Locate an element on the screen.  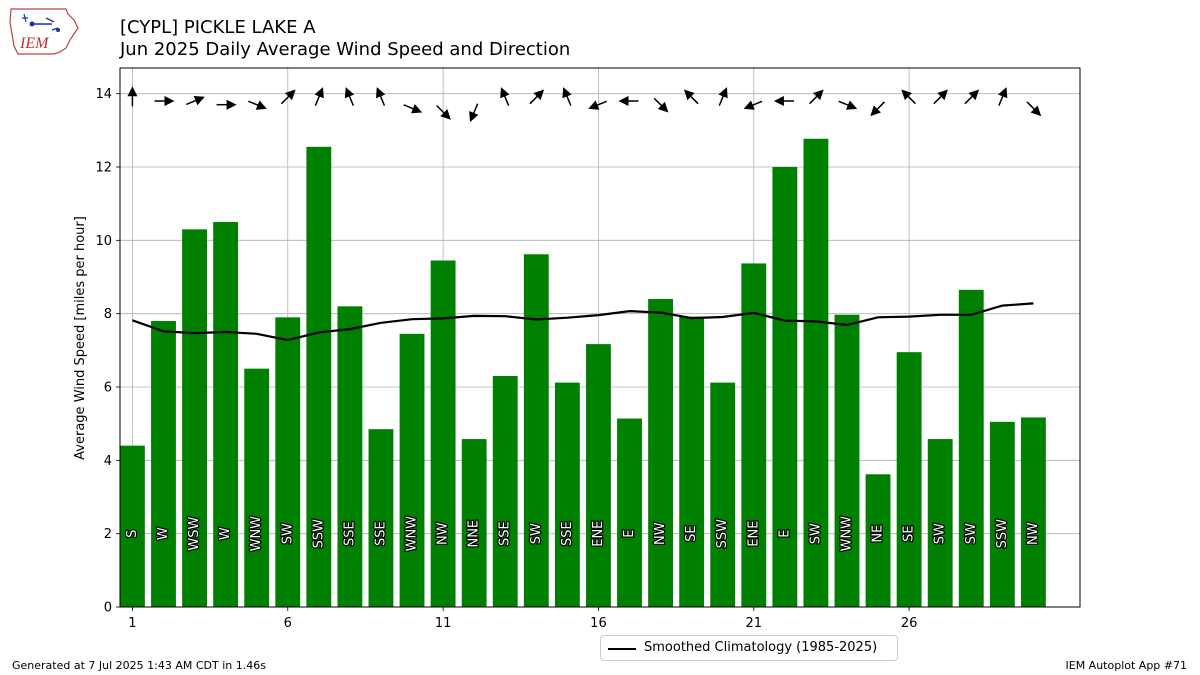
direction-label: WSW is located at coordinates (194, 534).